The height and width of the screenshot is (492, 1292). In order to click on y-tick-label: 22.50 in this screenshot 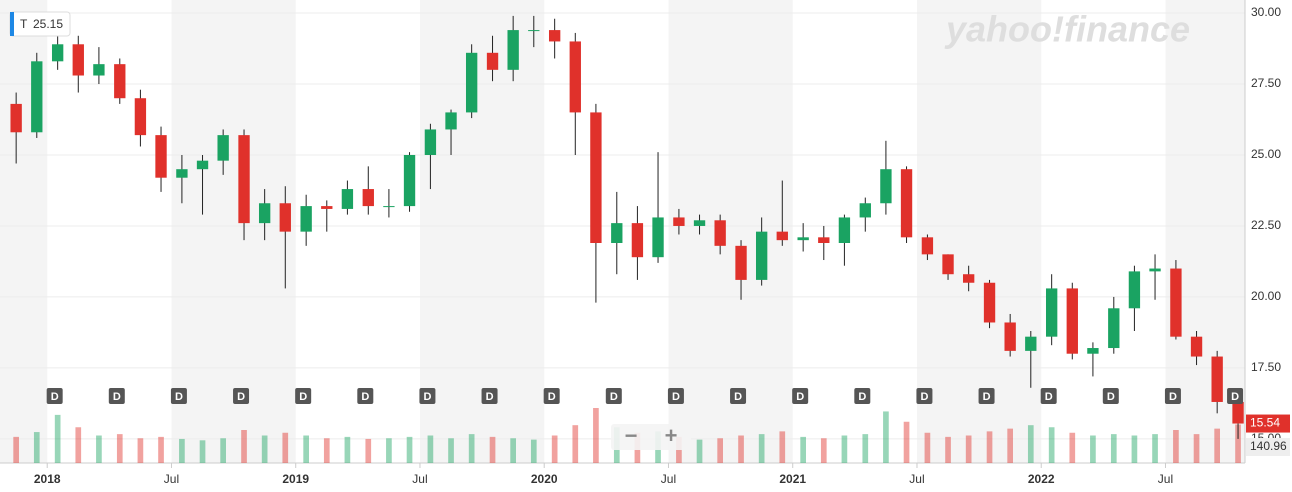, I will do `click(1266, 225)`.